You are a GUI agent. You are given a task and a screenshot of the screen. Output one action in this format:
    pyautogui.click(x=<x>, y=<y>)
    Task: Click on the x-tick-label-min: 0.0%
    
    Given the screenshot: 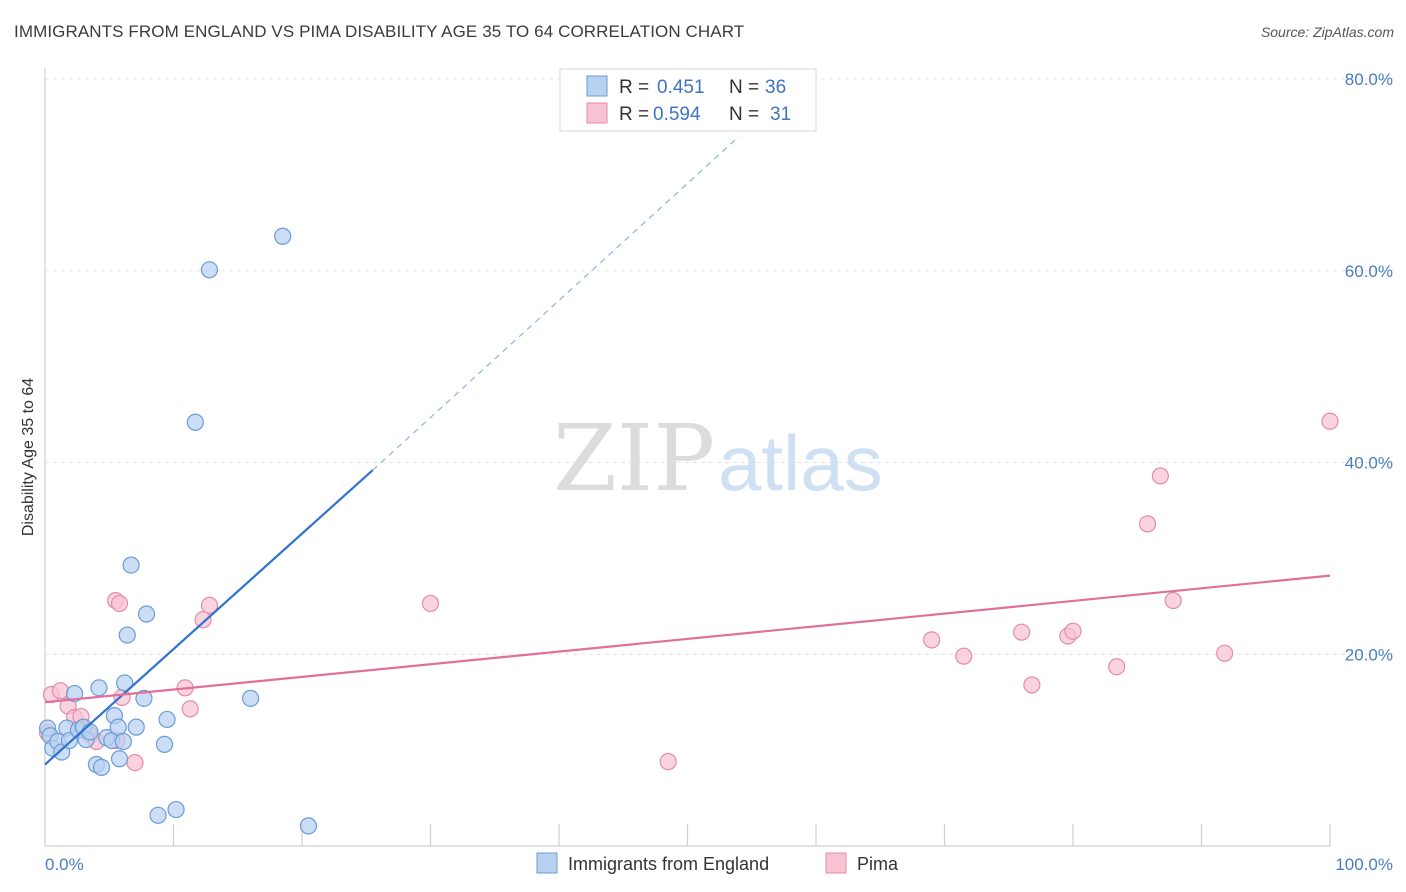 What is the action you would take?
    pyautogui.click(x=64, y=864)
    